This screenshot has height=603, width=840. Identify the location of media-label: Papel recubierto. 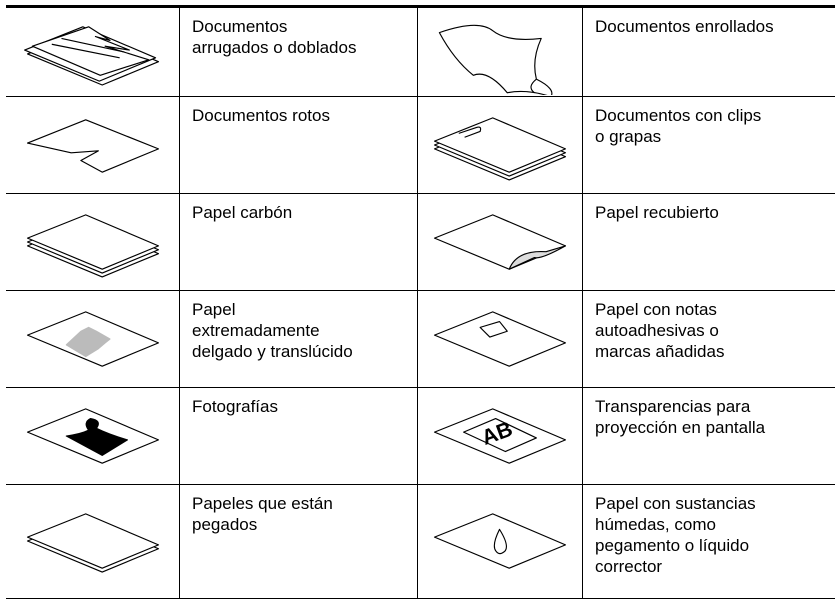
(709, 242).